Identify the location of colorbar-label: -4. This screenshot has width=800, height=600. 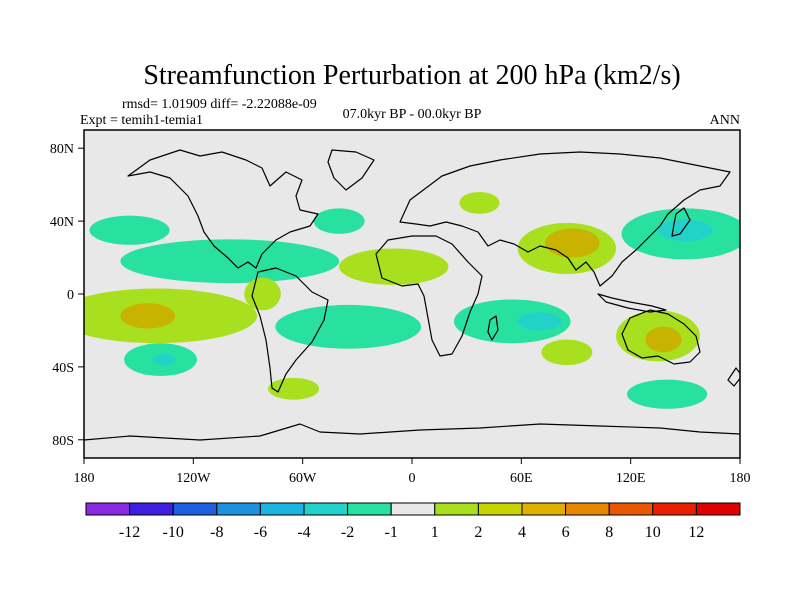
(303, 532).